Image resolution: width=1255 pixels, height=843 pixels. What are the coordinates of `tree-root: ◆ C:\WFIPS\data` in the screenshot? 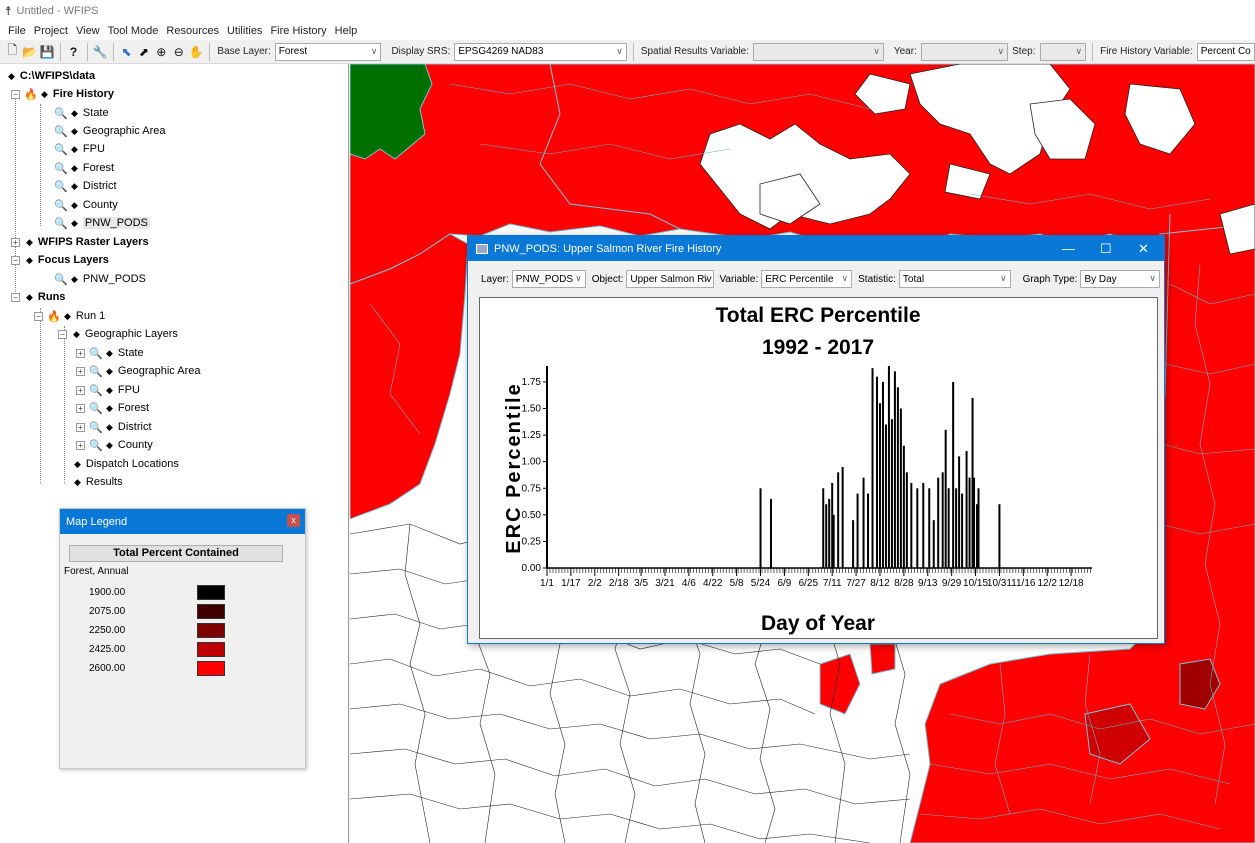 It's located at (50, 76).